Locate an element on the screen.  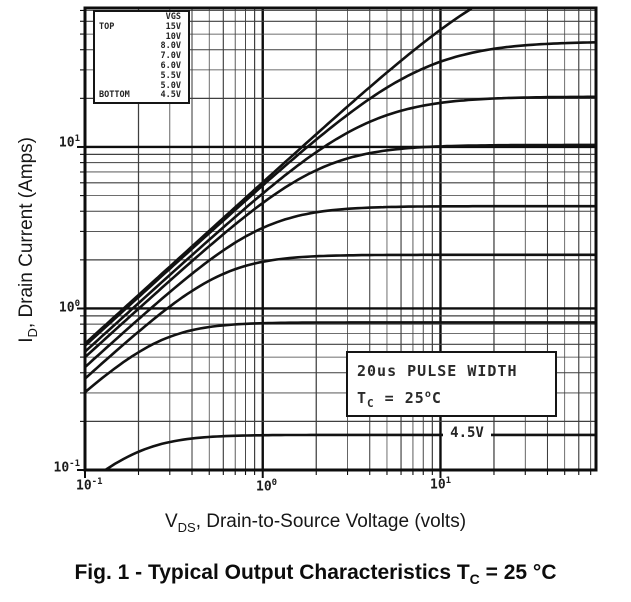
legend-row: 5.0V is located at coordinates (141, 86).